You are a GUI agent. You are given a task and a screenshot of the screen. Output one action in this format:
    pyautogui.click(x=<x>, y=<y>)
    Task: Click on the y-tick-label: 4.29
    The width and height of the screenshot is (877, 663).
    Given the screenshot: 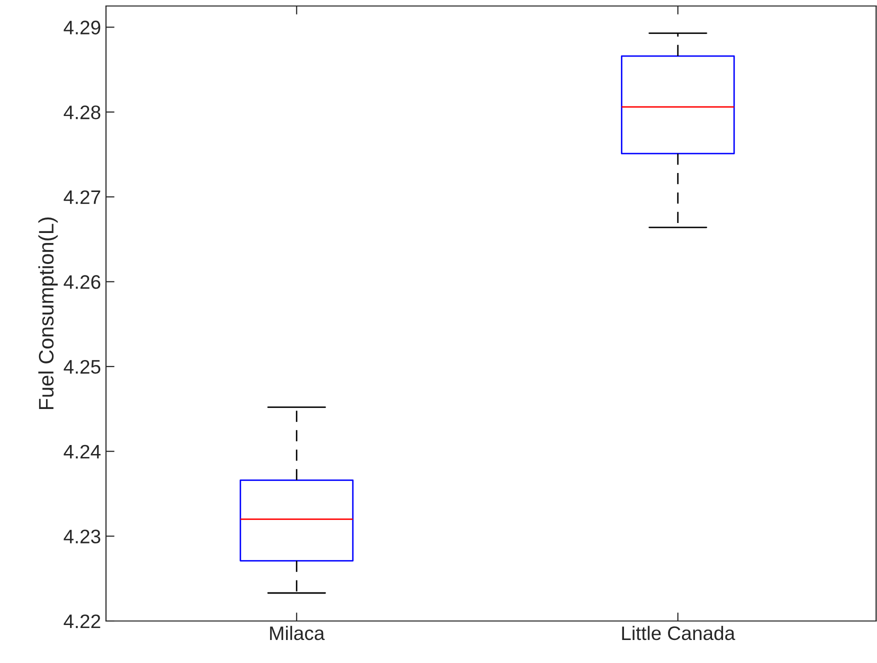 What is the action you would take?
    pyautogui.click(x=82, y=27)
    